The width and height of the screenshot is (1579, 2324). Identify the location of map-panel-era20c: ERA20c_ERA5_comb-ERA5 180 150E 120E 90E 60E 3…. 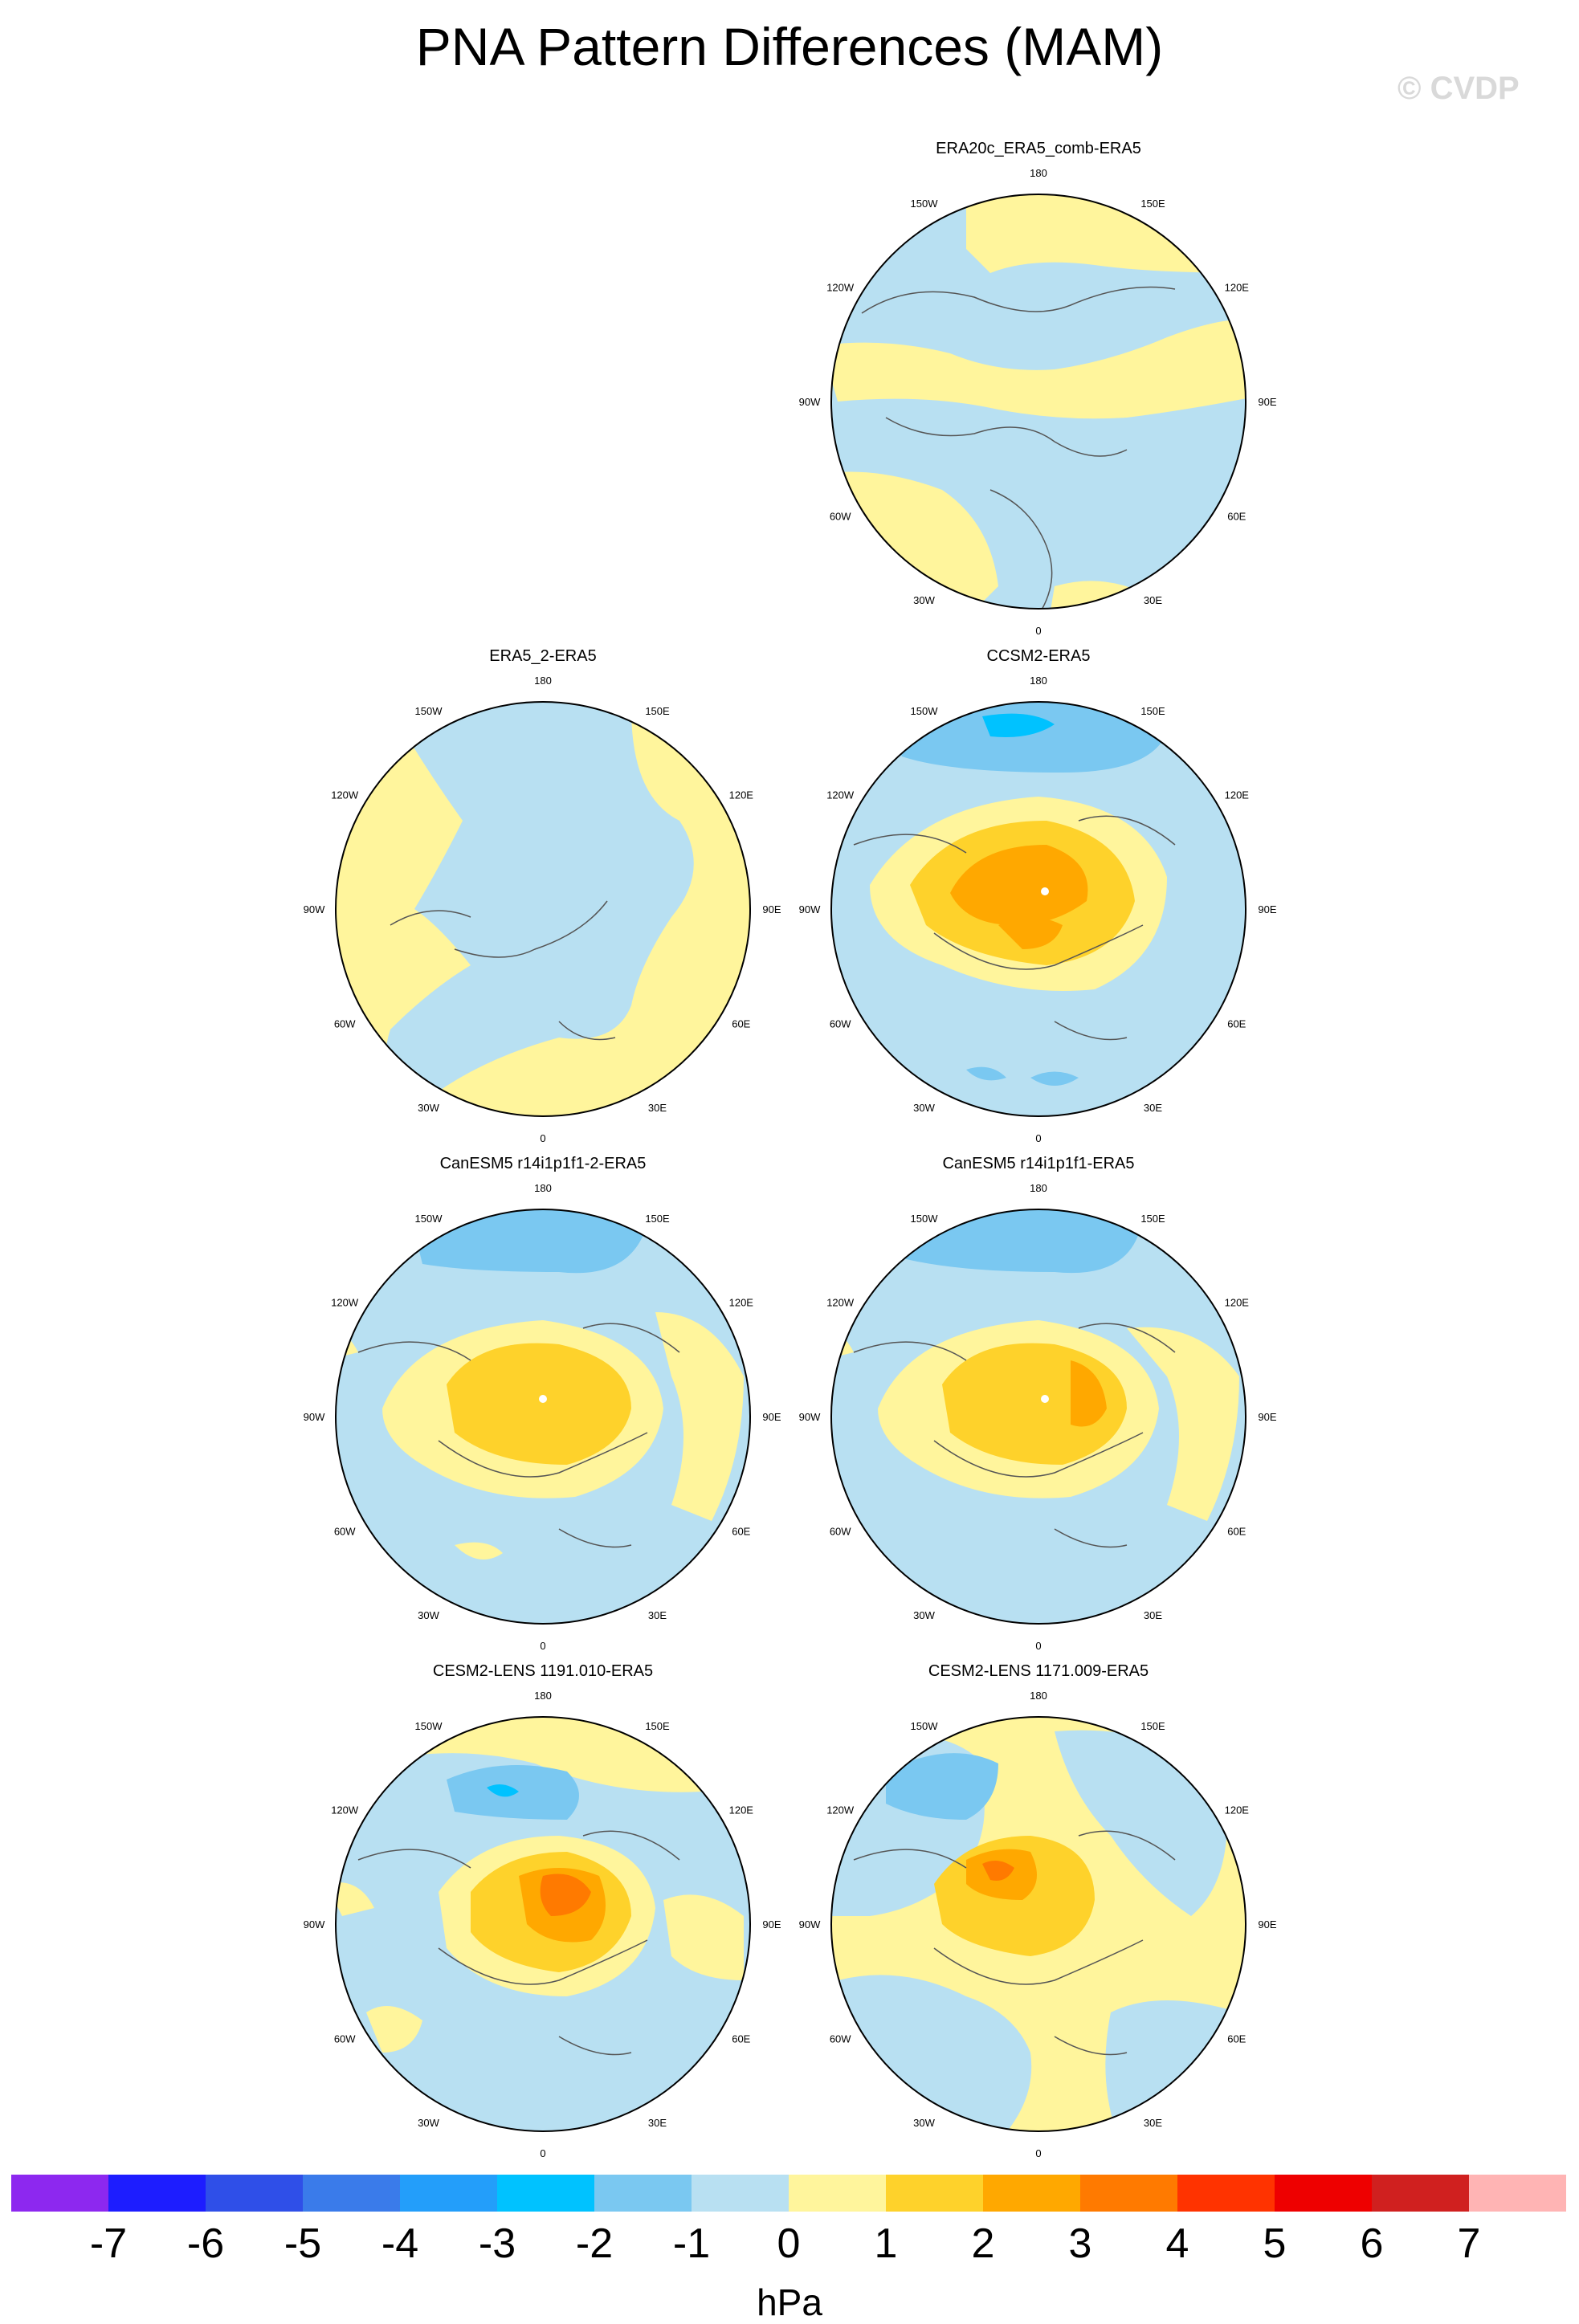
(1038, 395).